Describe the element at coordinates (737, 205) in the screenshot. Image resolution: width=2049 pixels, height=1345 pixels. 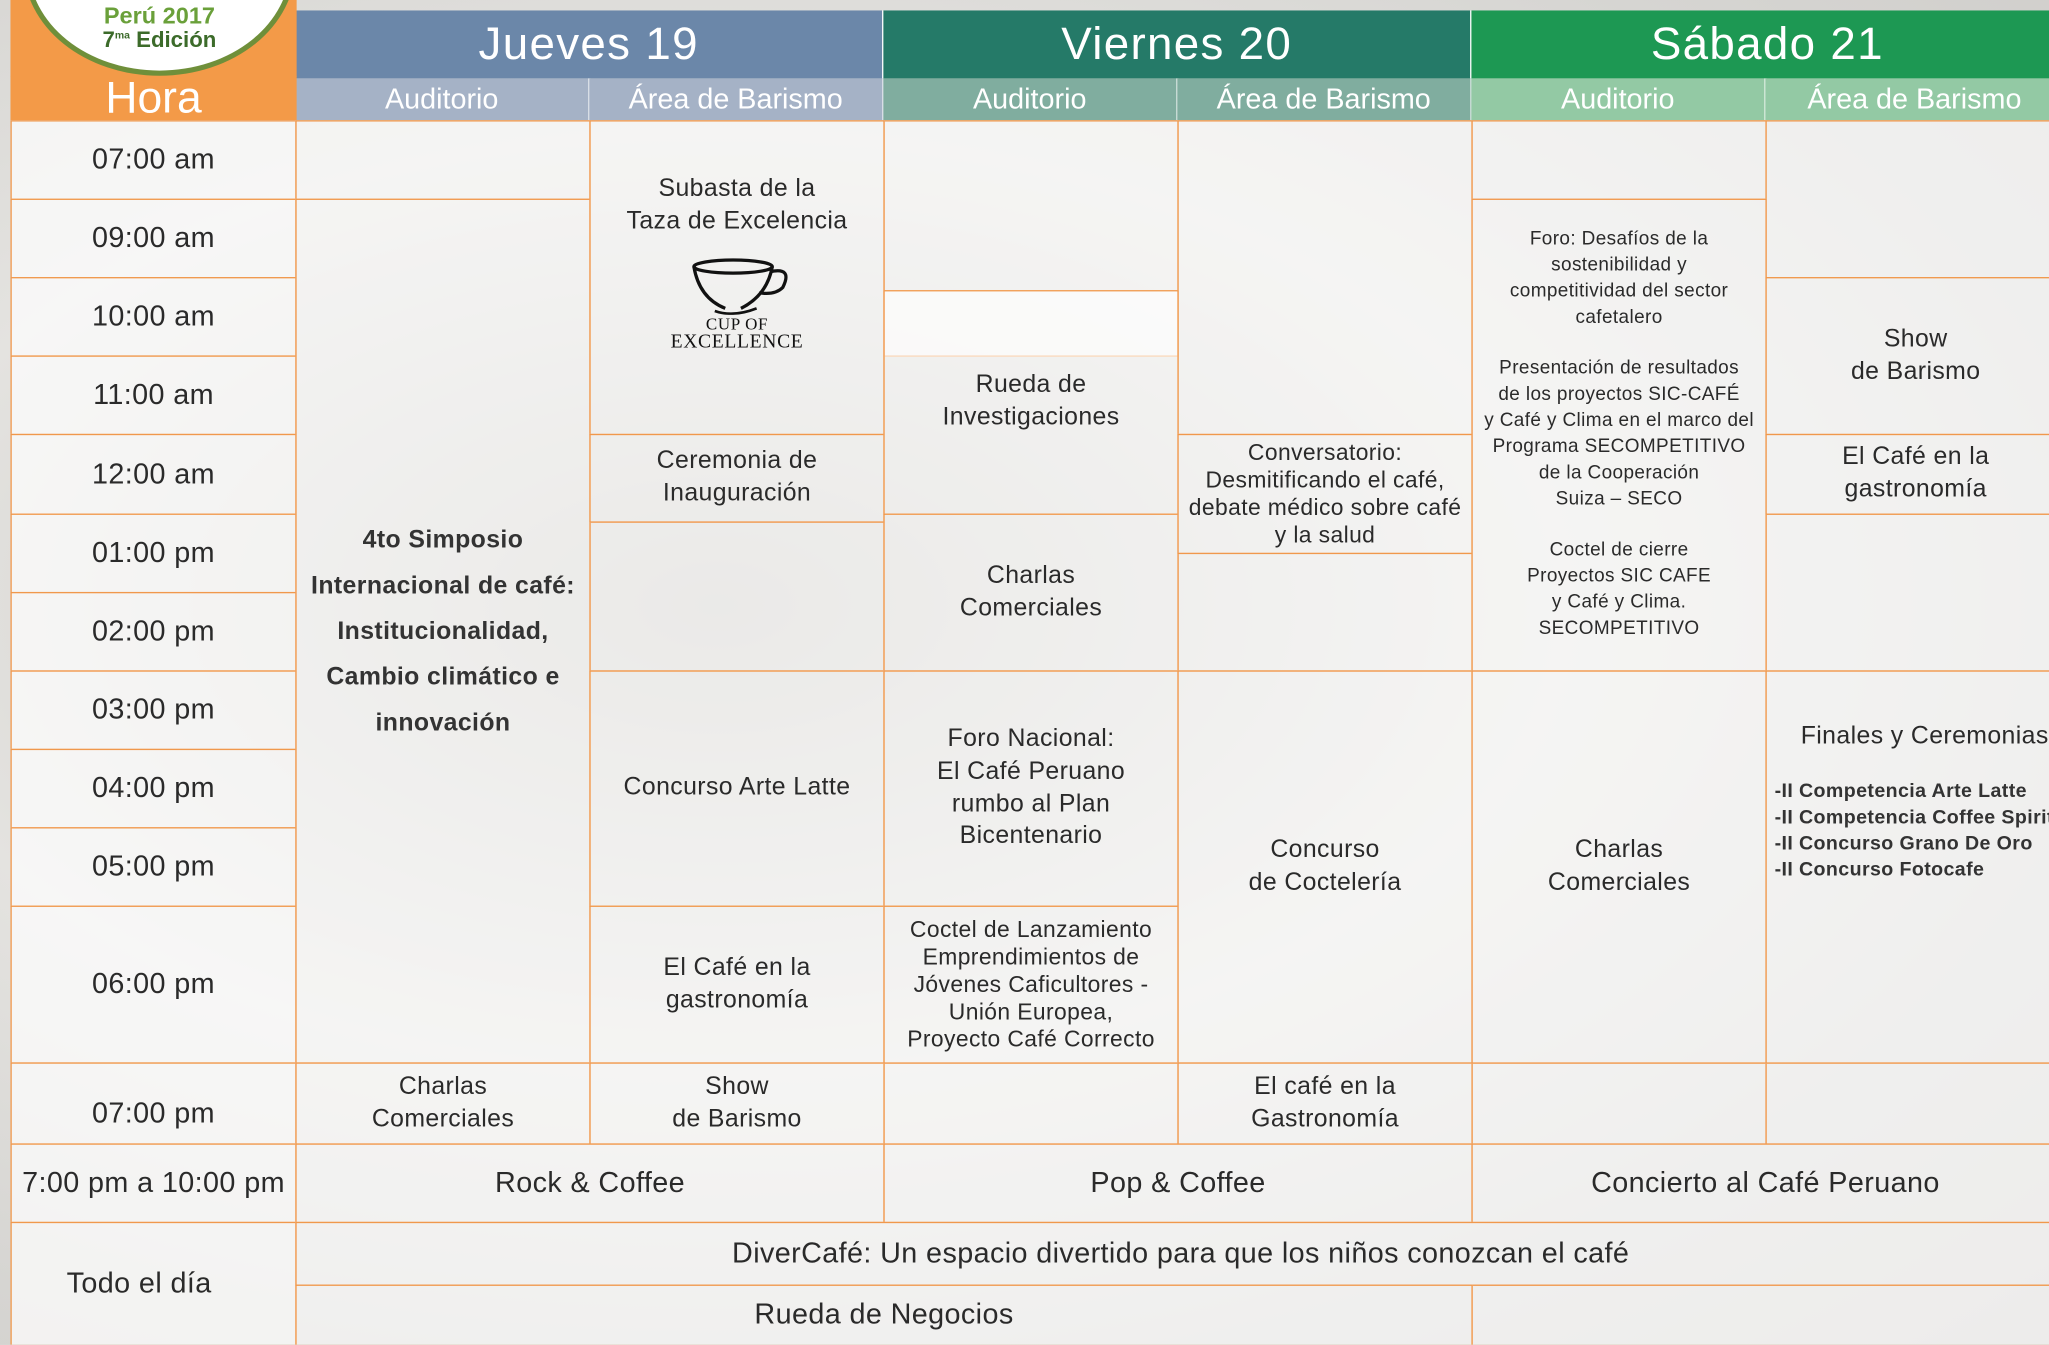
I see `event-text: Subasta de la Taza de Excelencia` at that location.